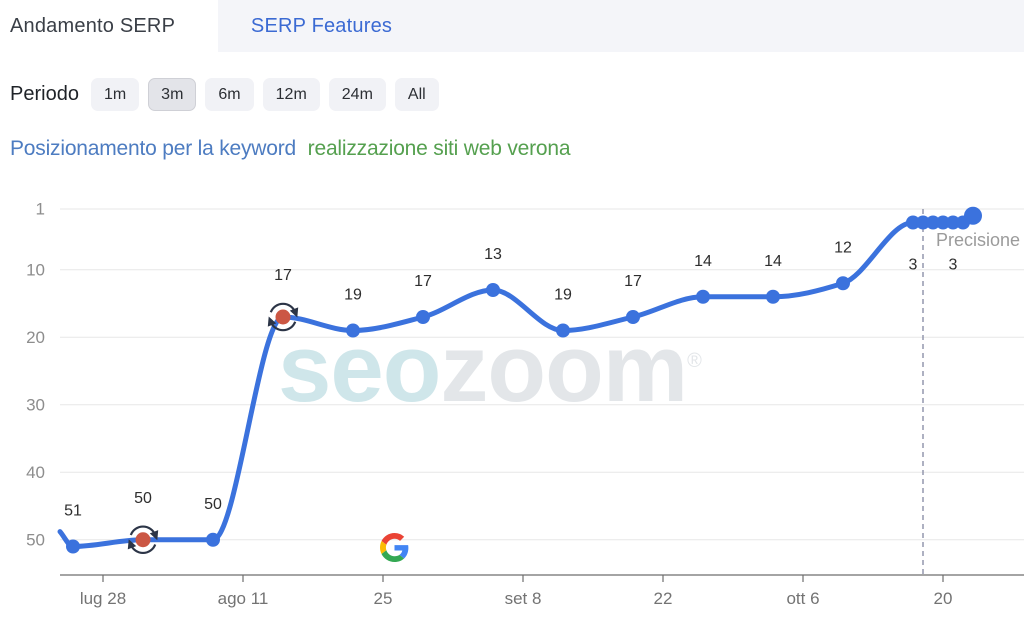  What do you see at coordinates (439, 148) in the screenshot?
I see `chart-title-keyword: realizzazione siti web verona` at bounding box center [439, 148].